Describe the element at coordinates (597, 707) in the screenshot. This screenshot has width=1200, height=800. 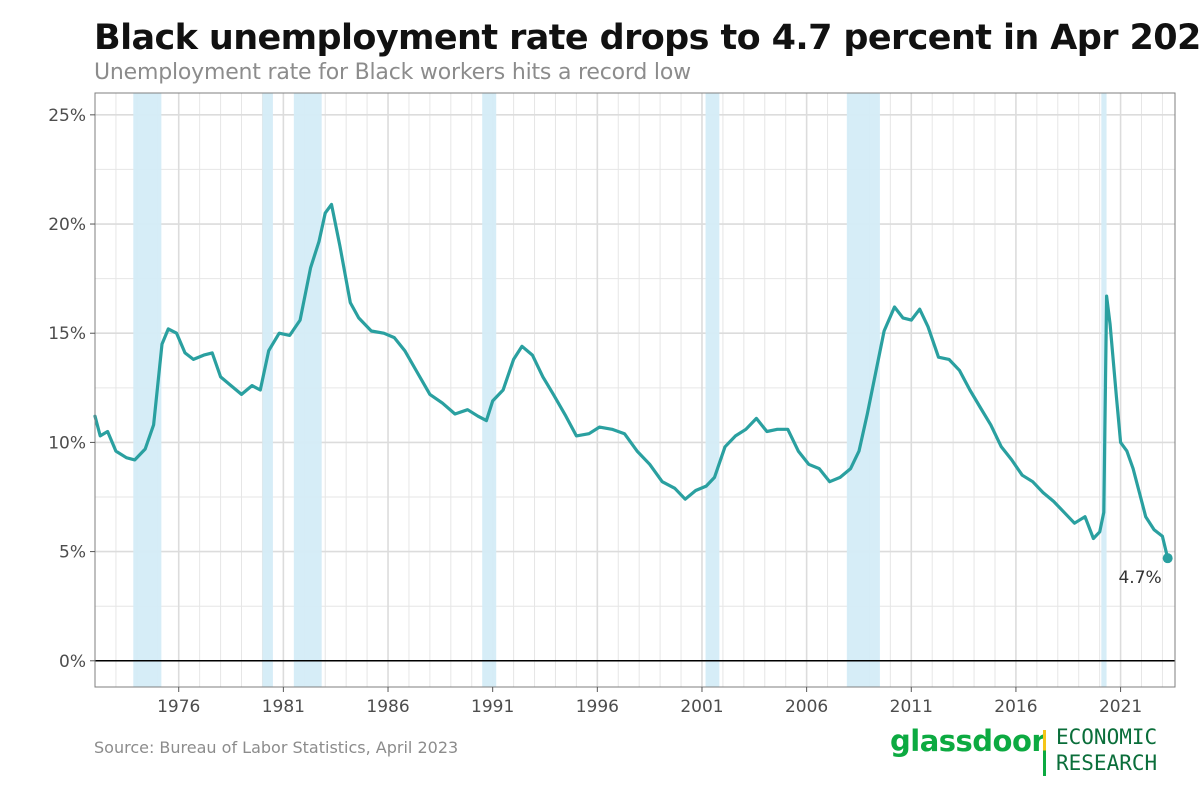
I see `x-tick-label: 1996` at that location.